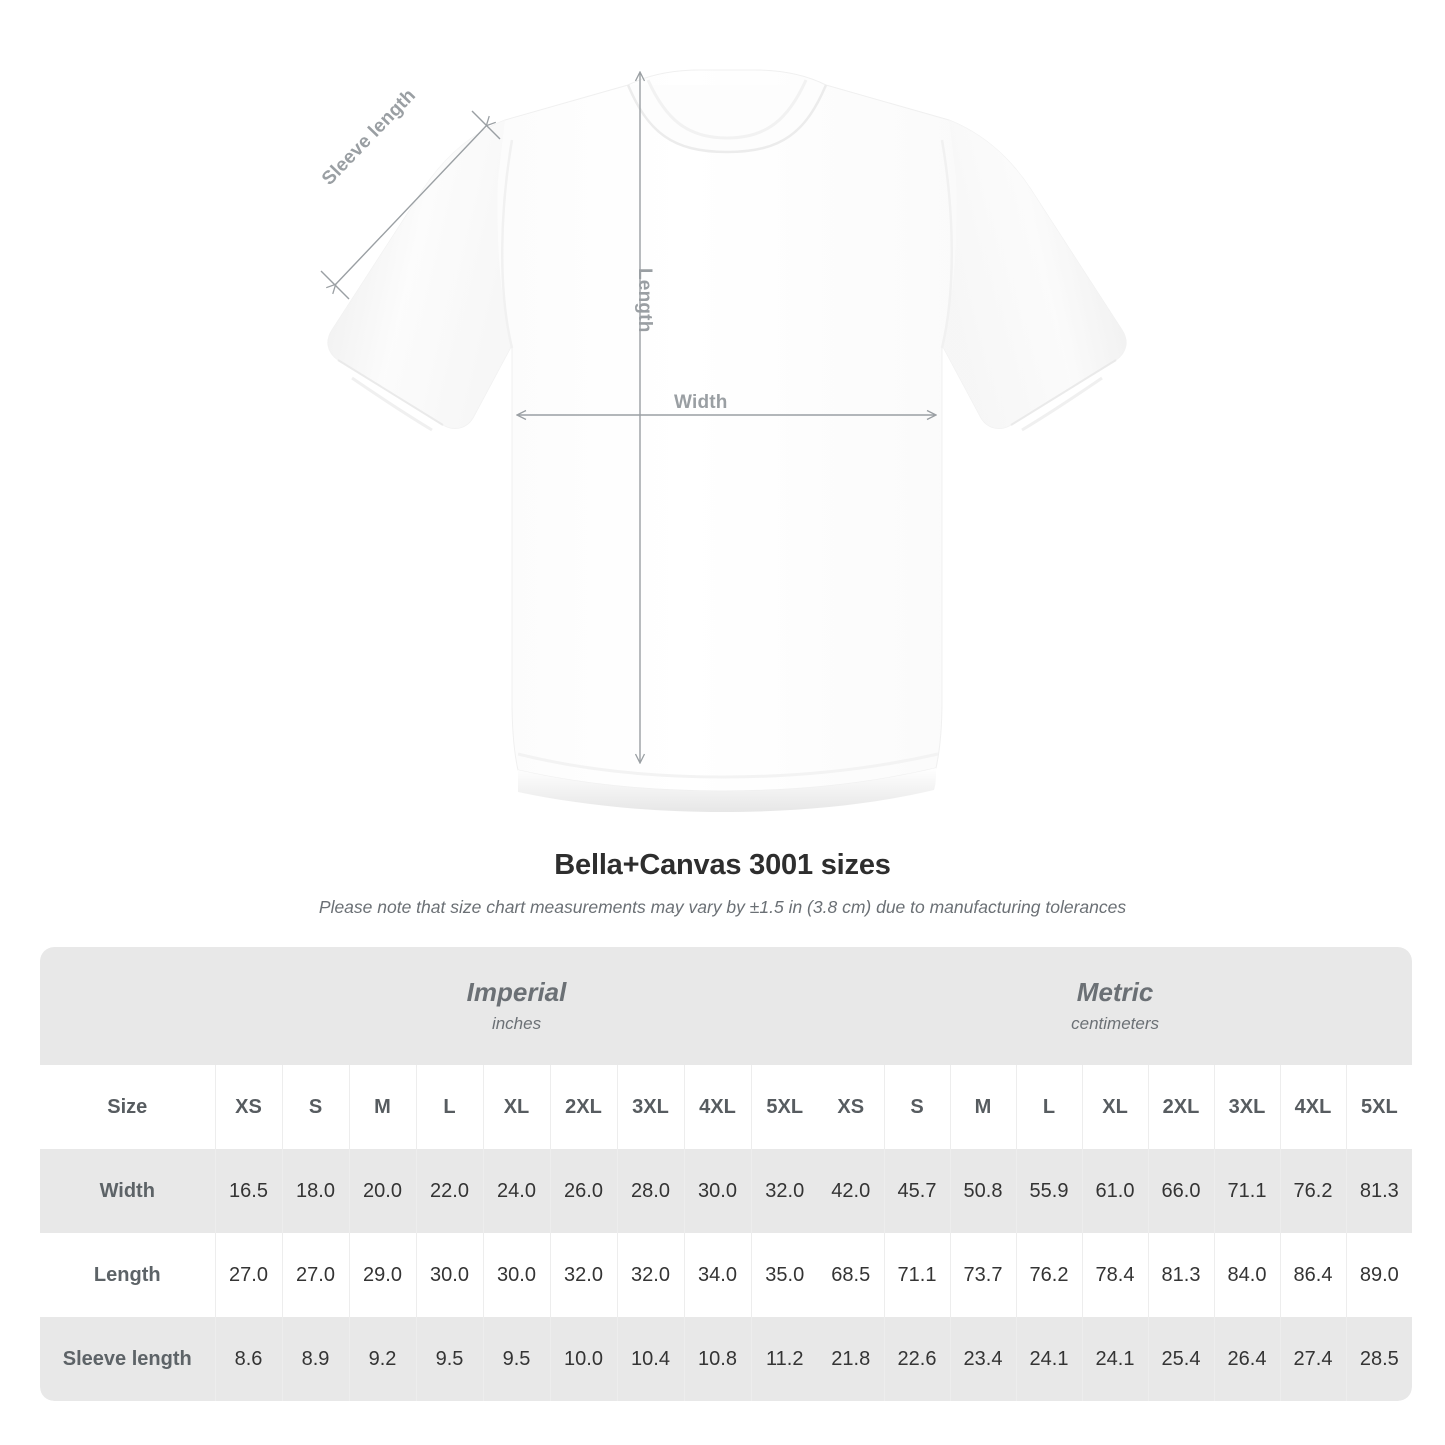  What do you see at coordinates (1049, 1359) in the screenshot?
I see `cell-sleeve-metric-l: 24.1` at bounding box center [1049, 1359].